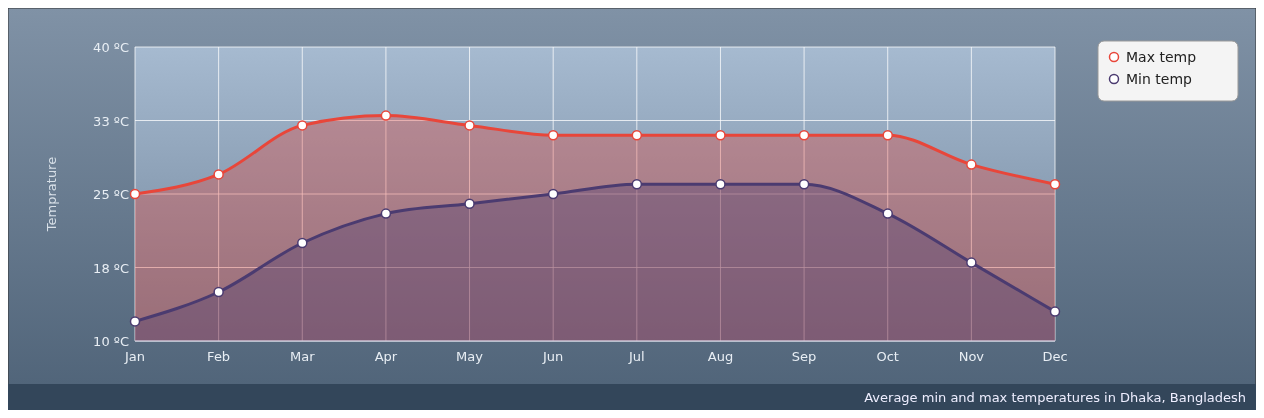  What do you see at coordinates (470, 356) in the screenshot?
I see `x-tick-label: May` at bounding box center [470, 356].